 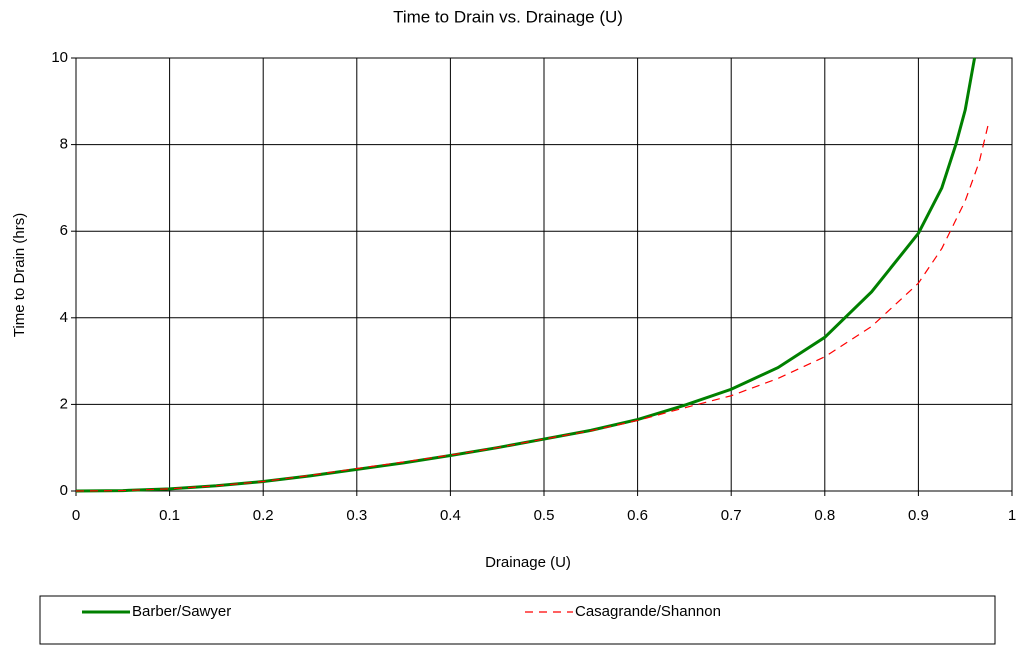 I want to click on y-tick-label: 0, so click(x=64, y=490).